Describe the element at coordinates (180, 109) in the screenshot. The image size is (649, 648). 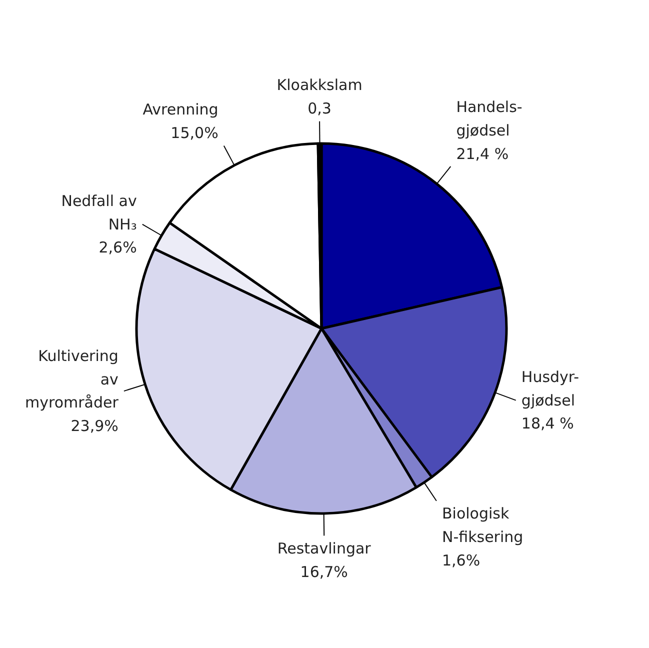
I see `slice-label: Avrenning` at that location.